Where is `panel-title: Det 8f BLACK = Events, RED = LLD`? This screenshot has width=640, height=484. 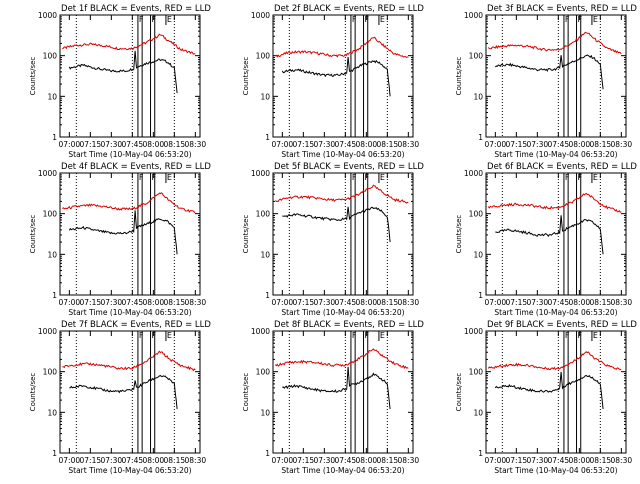
panel-title: Det 8f BLACK = Events, RED = LLD is located at coordinates (349, 325).